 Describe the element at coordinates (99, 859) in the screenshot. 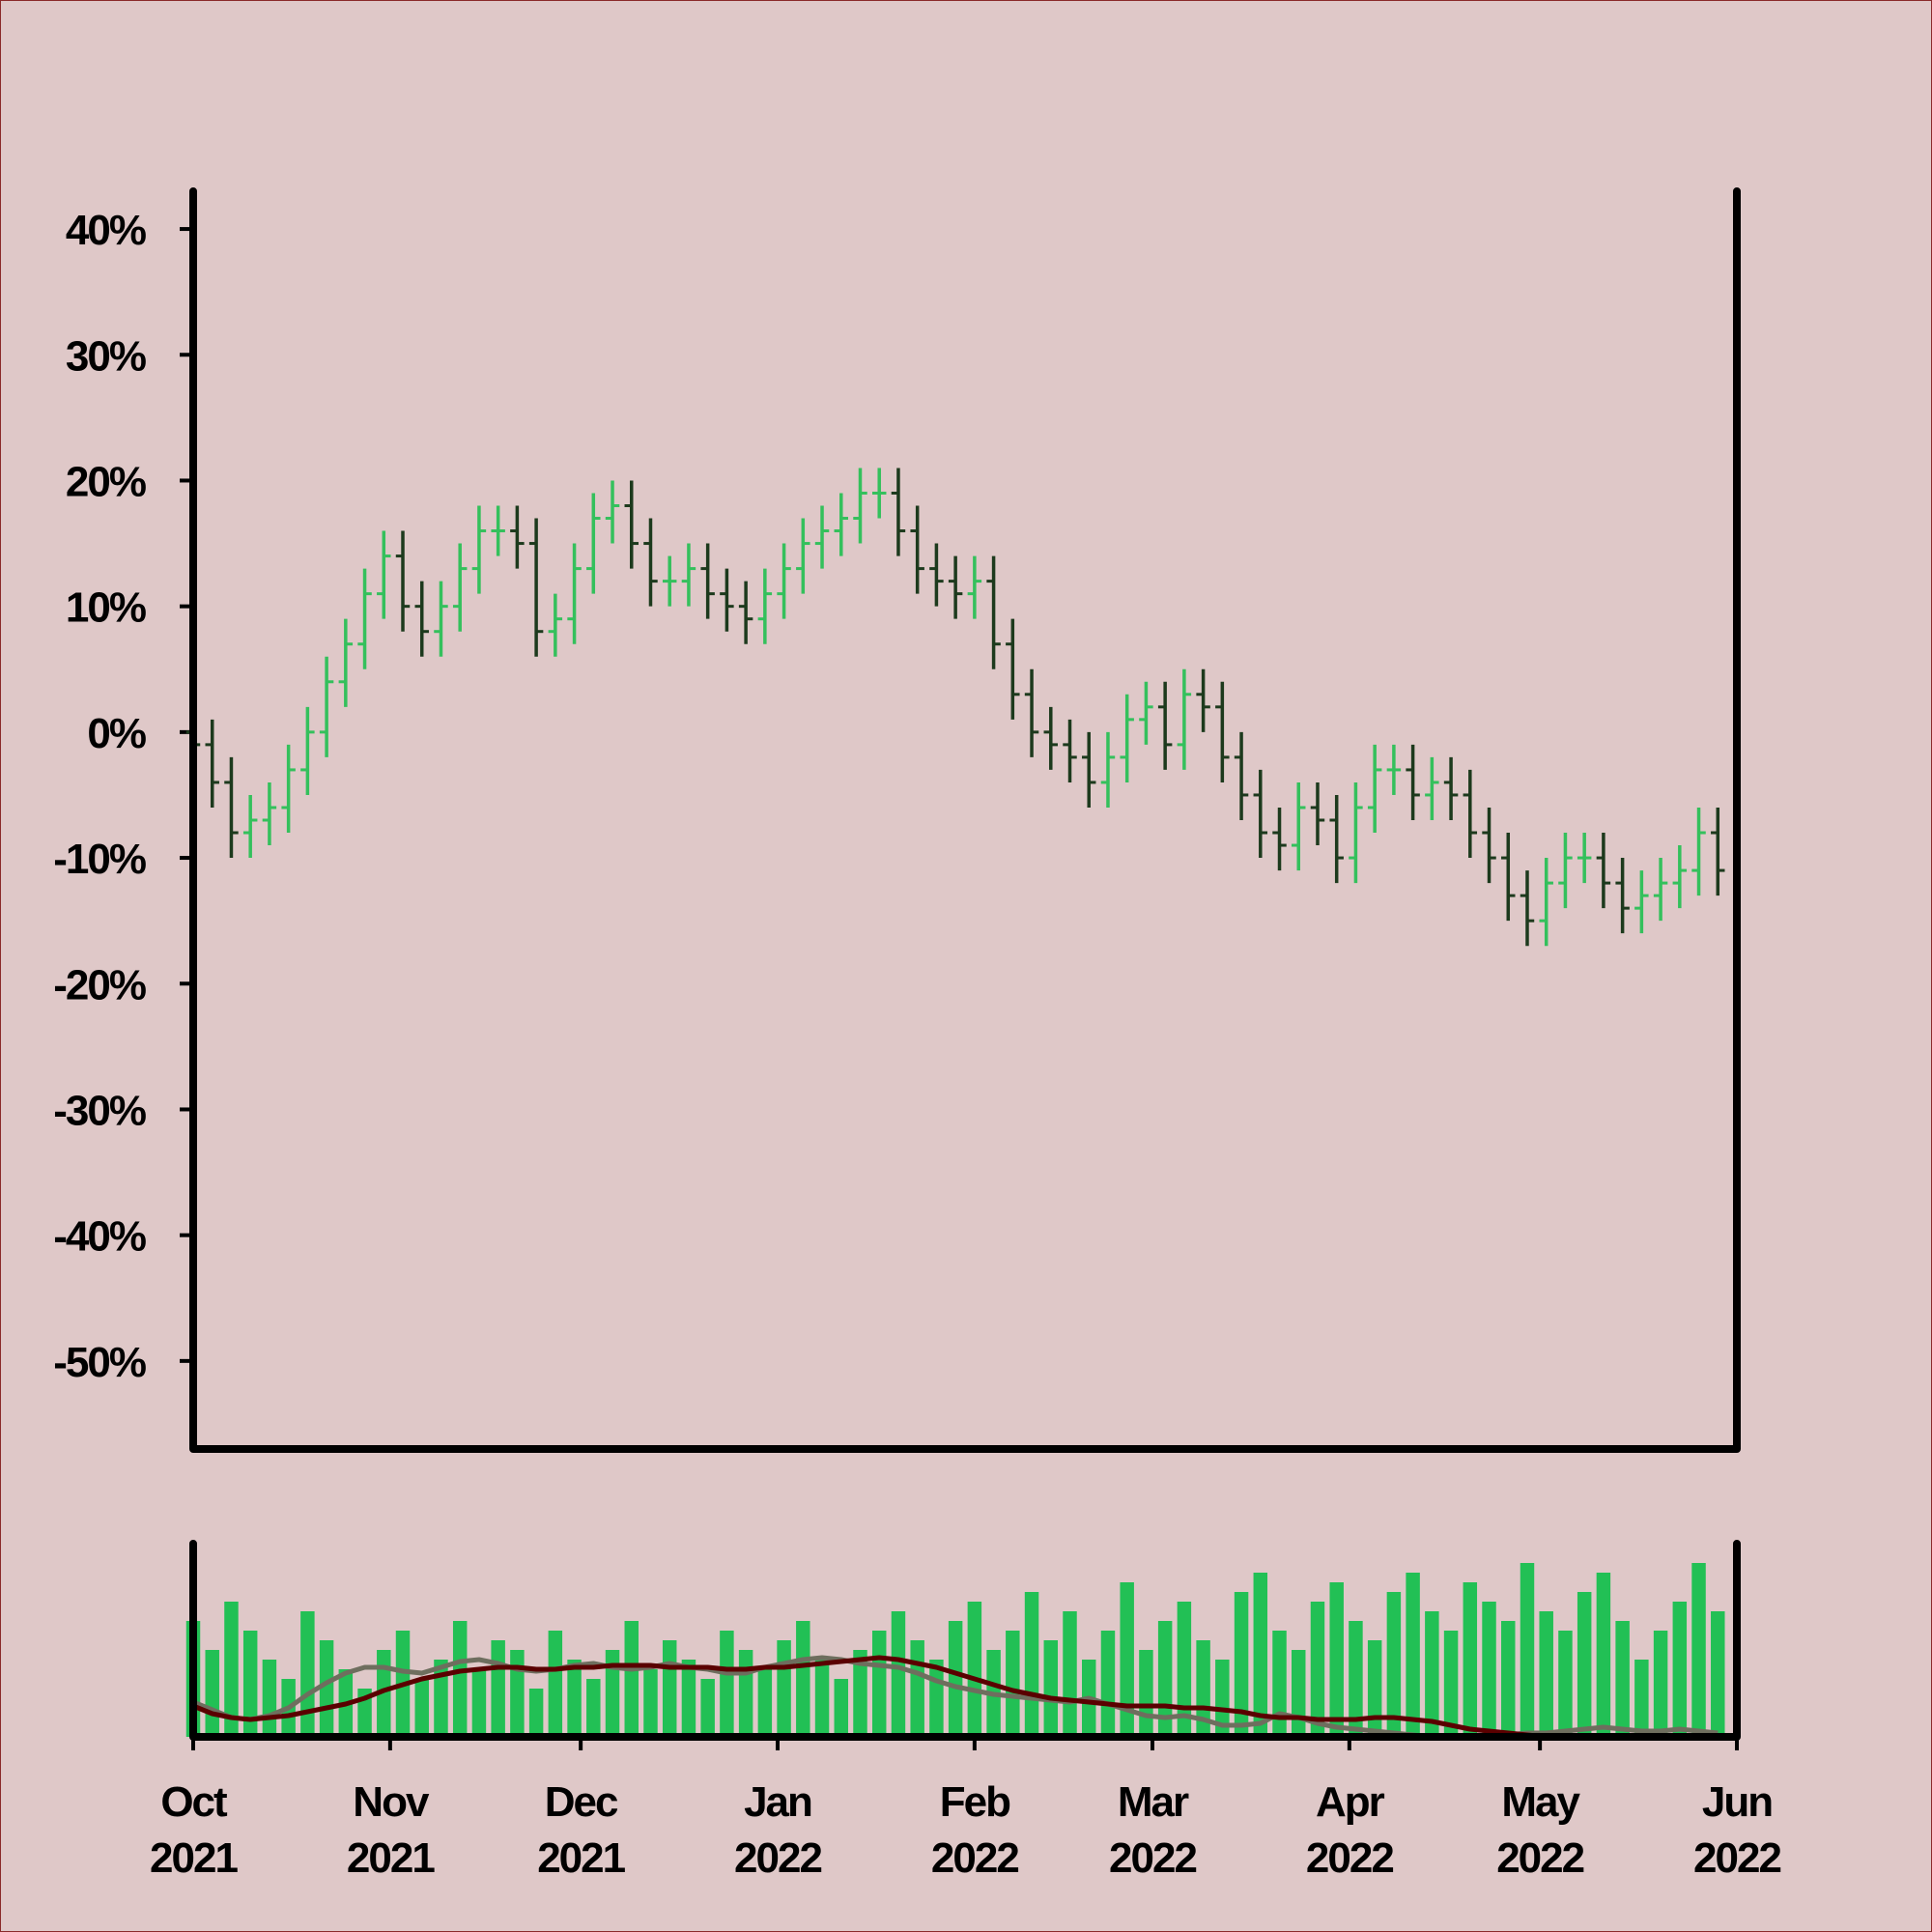

I see `y-tick-label: -10%` at that location.